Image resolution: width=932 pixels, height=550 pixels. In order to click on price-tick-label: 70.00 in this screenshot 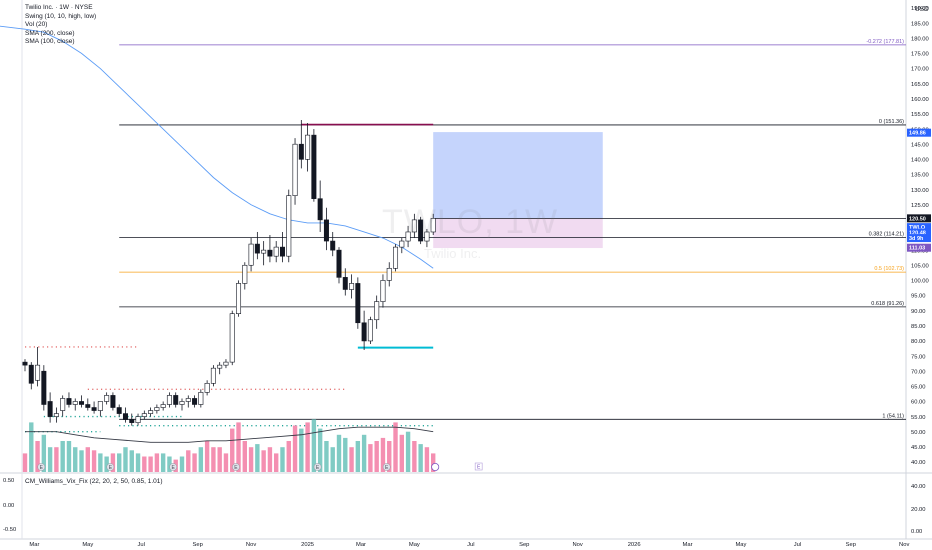, I will do `click(918, 372)`.